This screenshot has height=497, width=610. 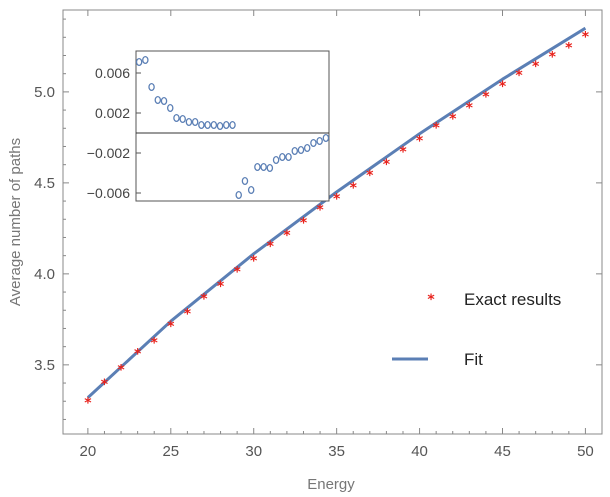 What do you see at coordinates (512, 299) in the screenshot?
I see `legend-exact-label: Exact results` at bounding box center [512, 299].